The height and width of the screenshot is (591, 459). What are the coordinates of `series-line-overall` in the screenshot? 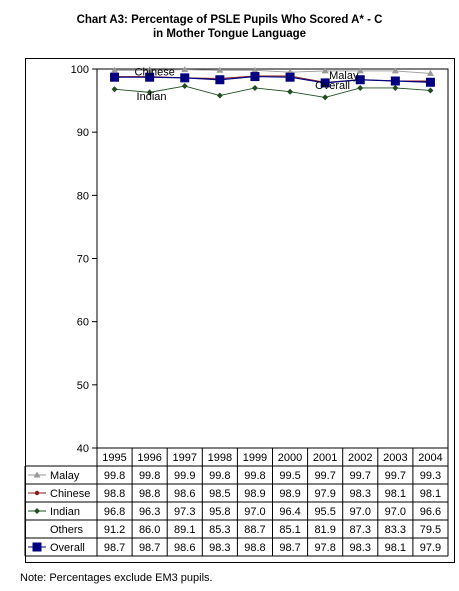 It's located at (272, 79).